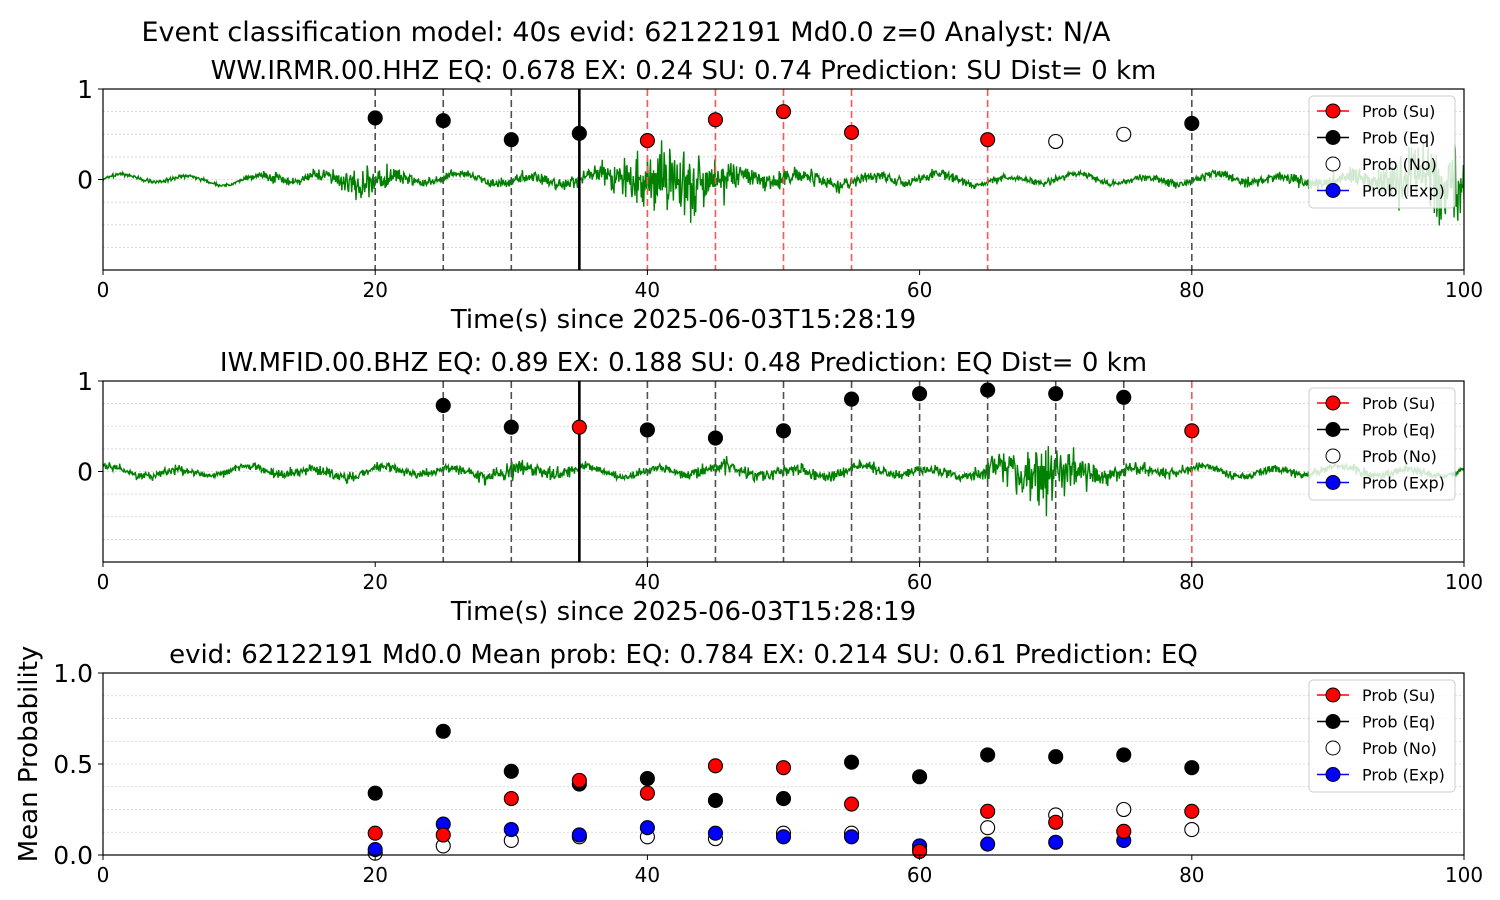  What do you see at coordinates (73, 855) in the screenshot?
I see `y-tick-label: 0.0` at bounding box center [73, 855].